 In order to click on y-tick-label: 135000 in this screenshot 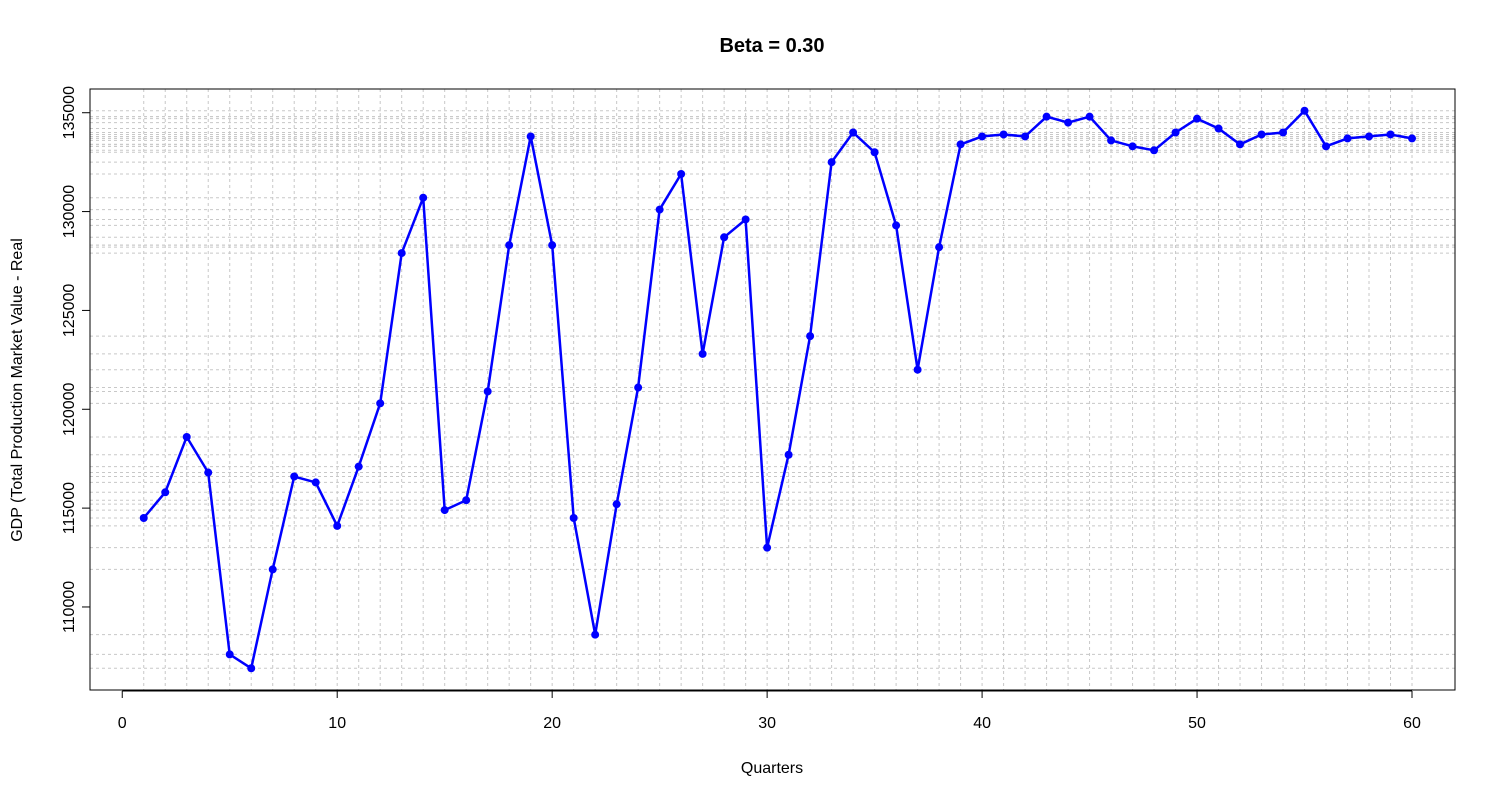, I will do `click(69, 112)`.